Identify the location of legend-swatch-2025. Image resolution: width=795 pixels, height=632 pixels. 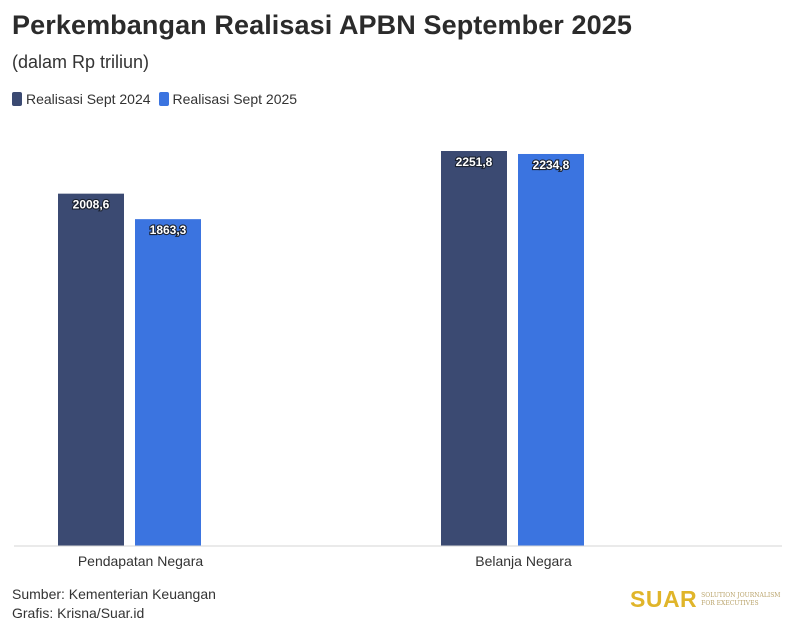
(163, 99).